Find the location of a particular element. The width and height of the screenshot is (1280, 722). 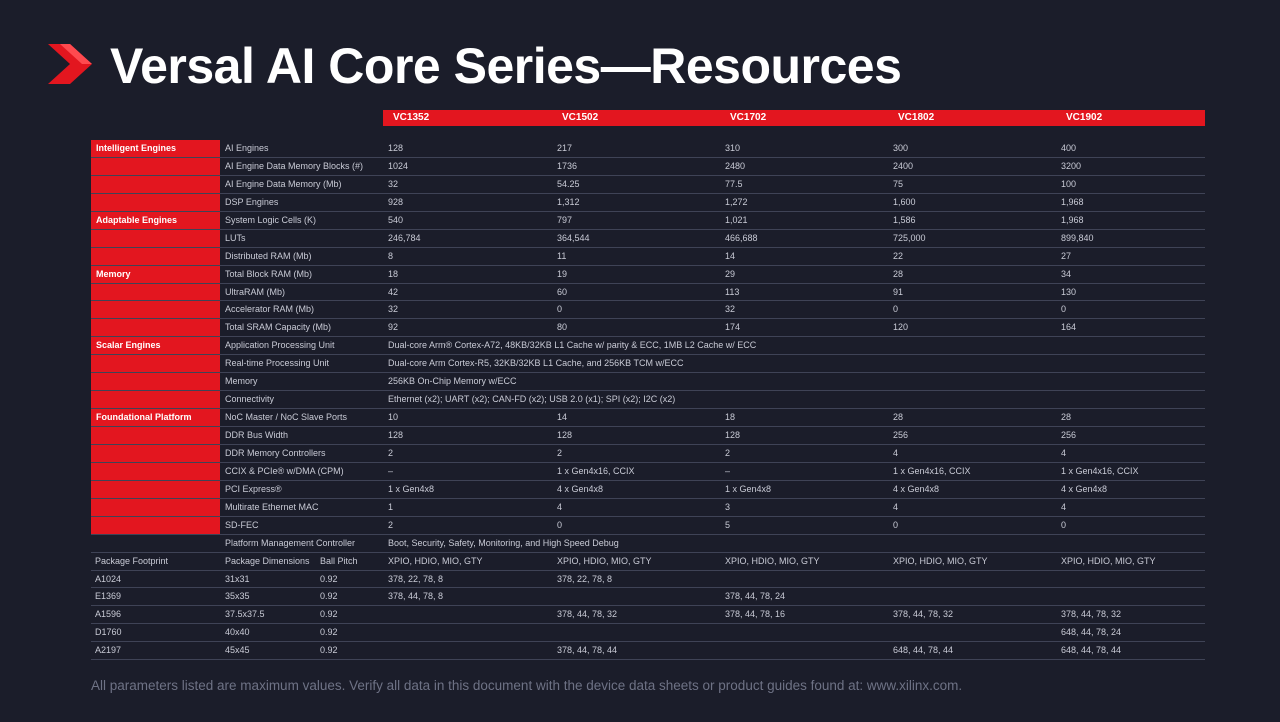

device-header-vc1802: VC1802 is located at coordinates (916, 117).